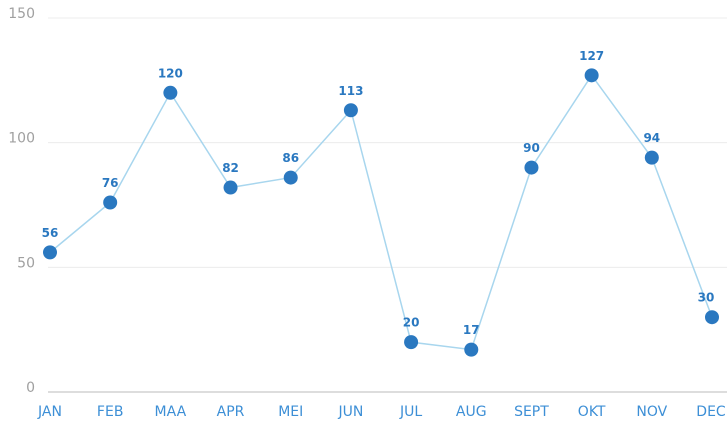 Image resolution: width=727 pixels, height=421 pixels. What do you see at coordinates (411, 323) in the screenshot?
I see `data-label: 20` at bounding box center [411, 323].